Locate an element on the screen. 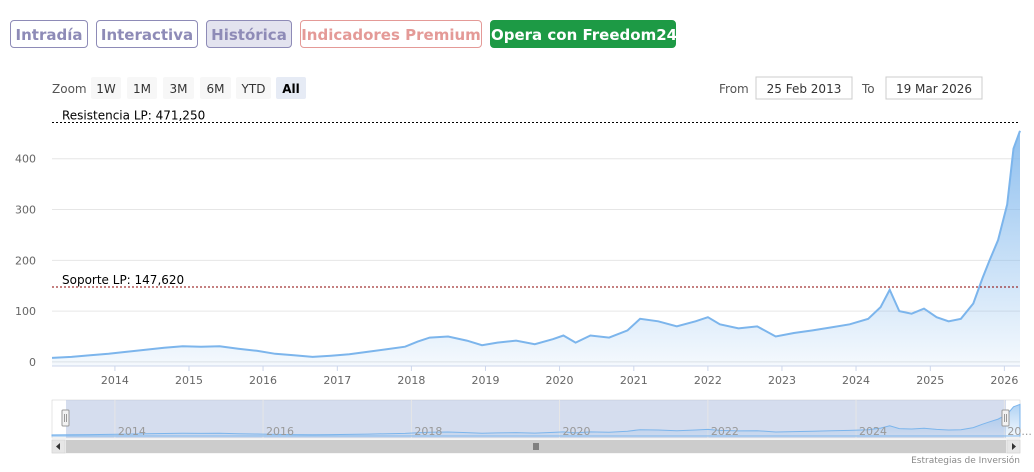  y-tick-label: 200 is located at coordinates (25, 260).